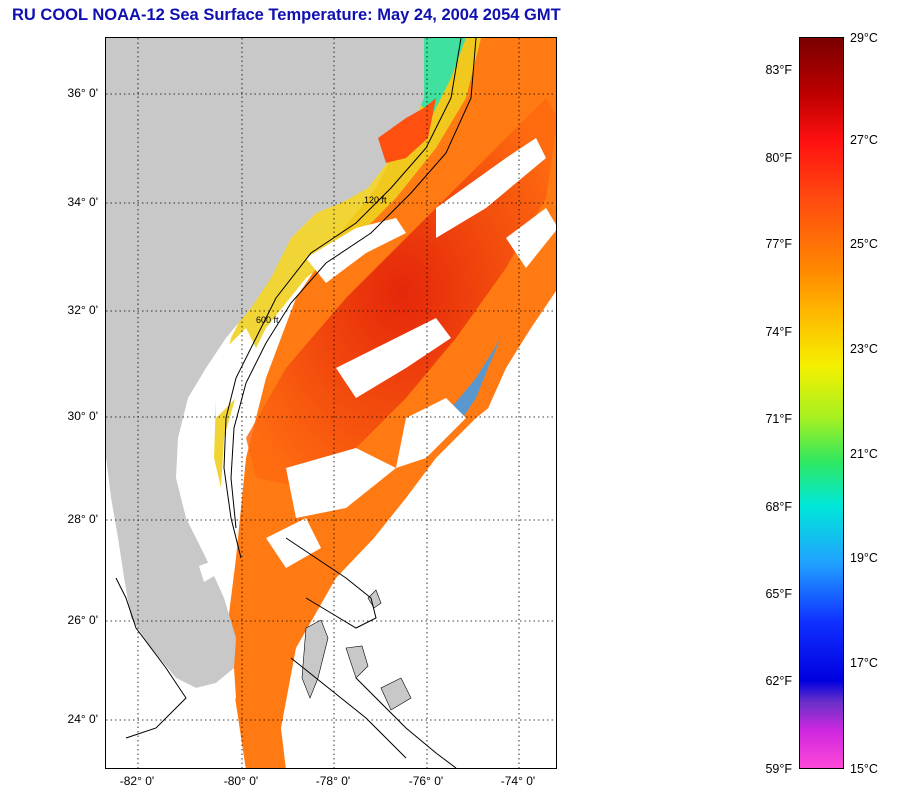  What do you see at coordinates (375, 200) in the screenshot?
I see `isobath-label-120: 120 ft` at bounding box center [375, 200].